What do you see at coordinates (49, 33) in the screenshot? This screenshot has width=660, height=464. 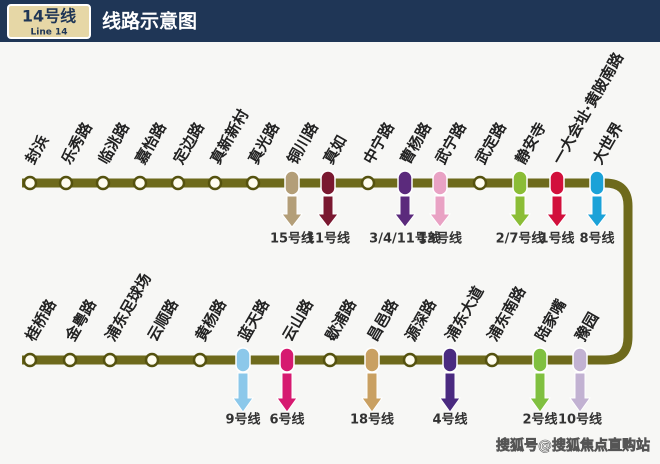 I see `badge-subtext: Line 14` at bounding box center [49, 33].